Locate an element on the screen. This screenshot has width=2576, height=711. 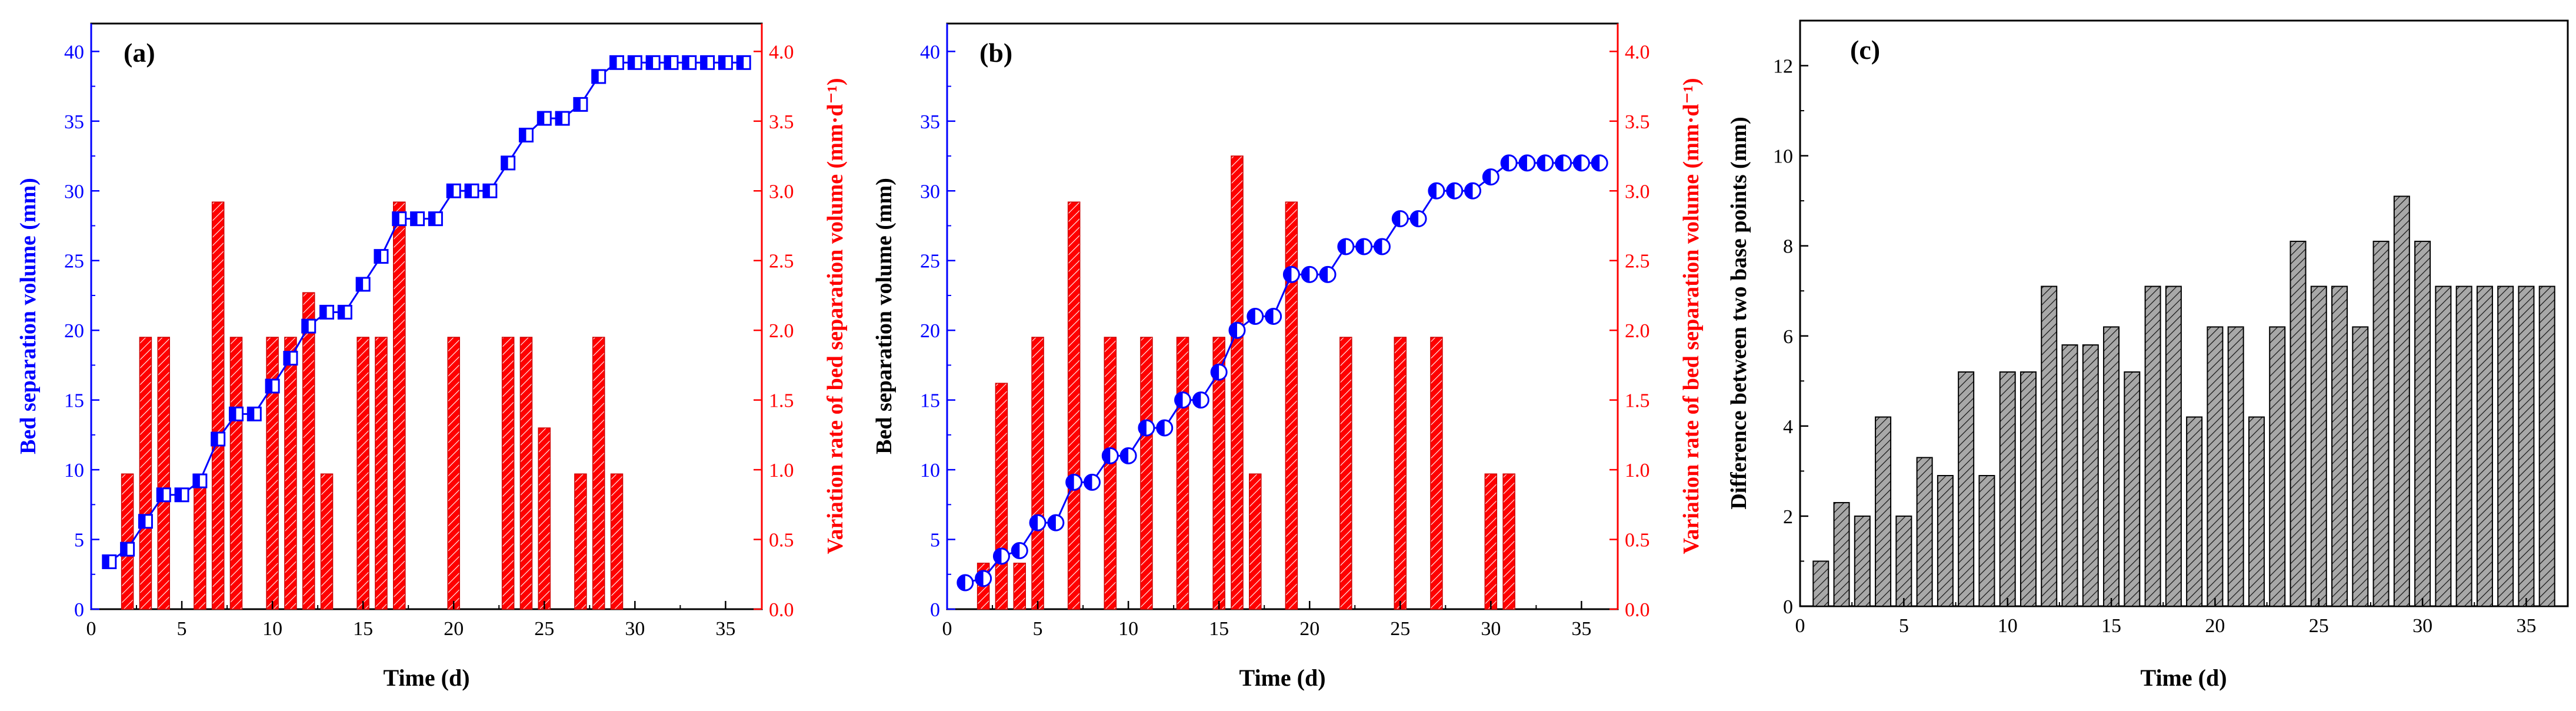
panel-b-label: (b) is located at coordinates (996, 53).